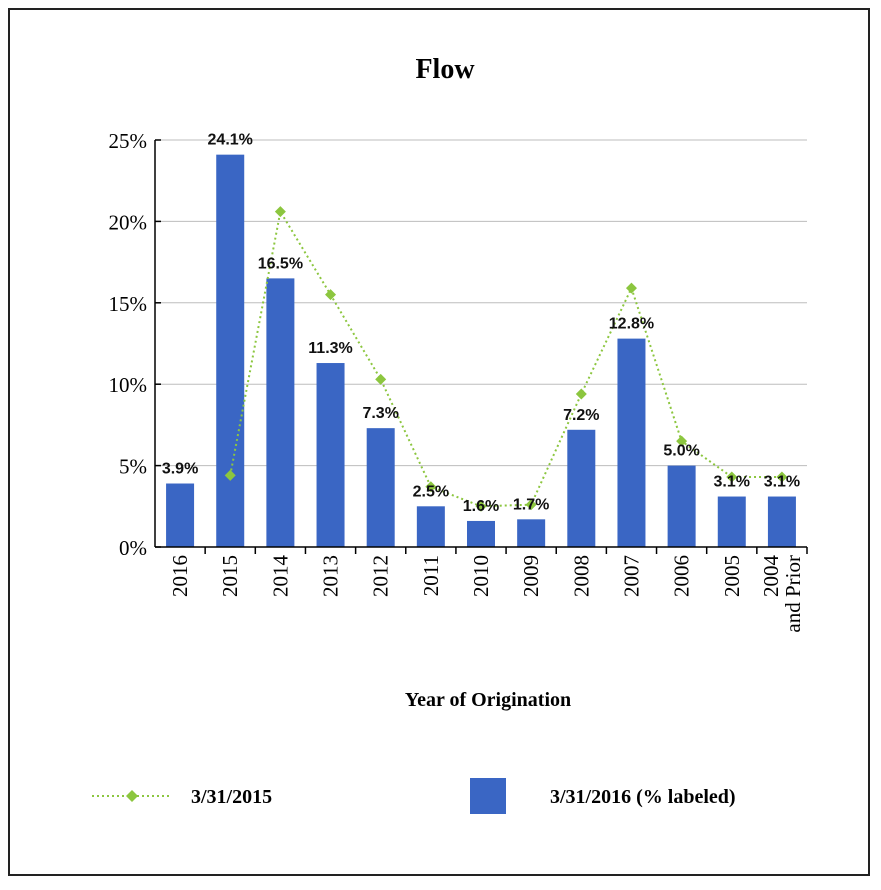  I want to click on y-axis: 0% 5% 10% 15% 20% 25%, so click(135, 344).